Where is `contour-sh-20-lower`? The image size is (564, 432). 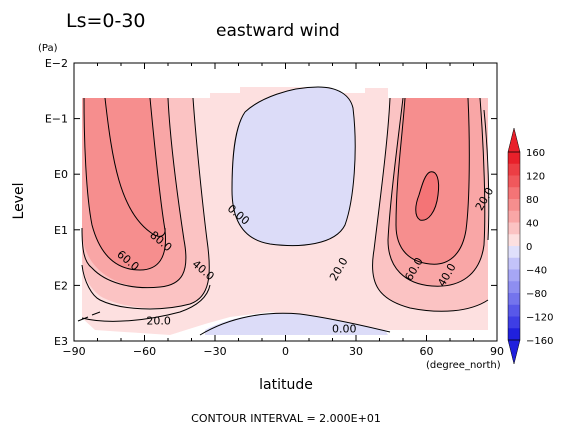 contour-sh-20-lower is located at coordinates (146, 303).